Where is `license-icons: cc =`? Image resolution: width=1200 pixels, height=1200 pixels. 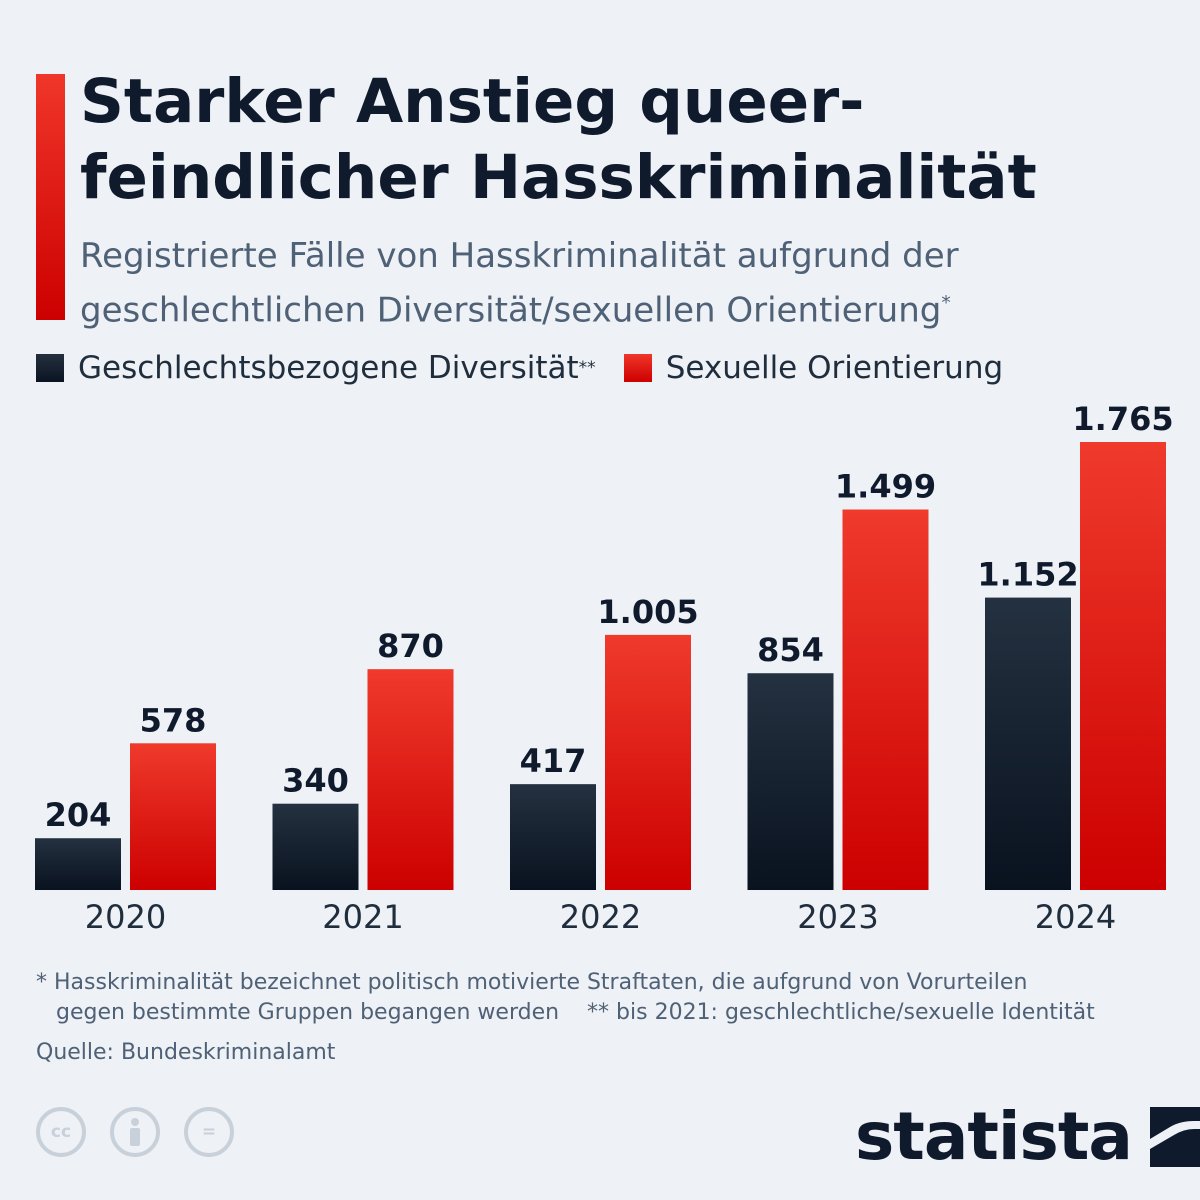 license-icons: cc = is located at coordinates (147, 1132).